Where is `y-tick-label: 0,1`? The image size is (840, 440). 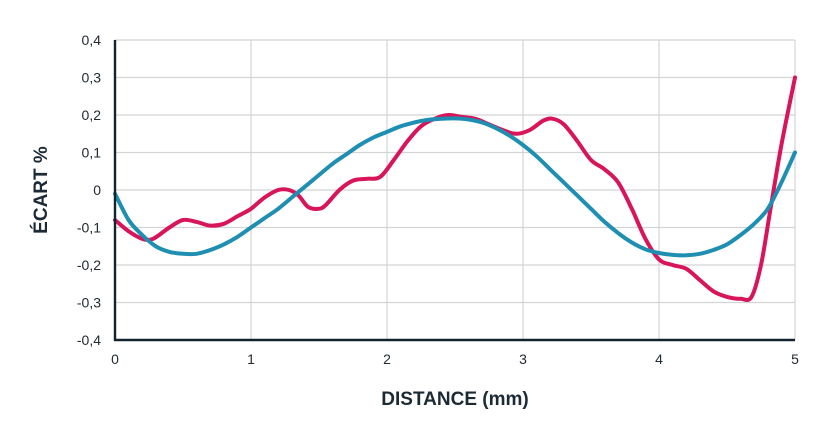 y-tick-label: 0,1 is located at coordinates (92, 153).